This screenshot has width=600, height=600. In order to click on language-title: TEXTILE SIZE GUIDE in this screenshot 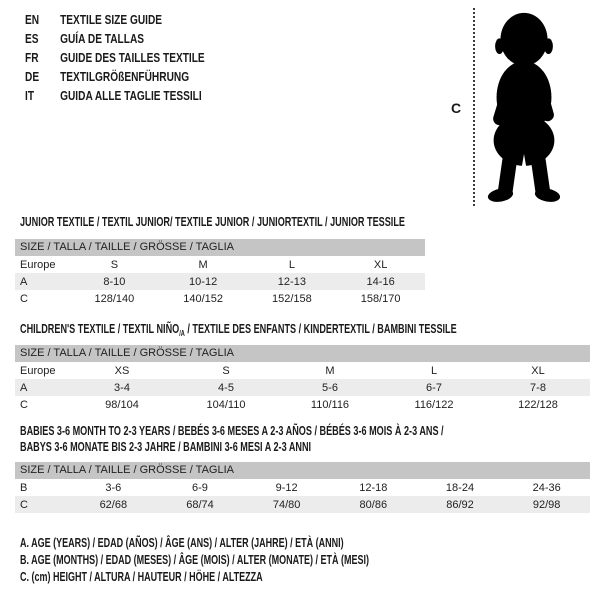, I will do `click(111, 19)`.